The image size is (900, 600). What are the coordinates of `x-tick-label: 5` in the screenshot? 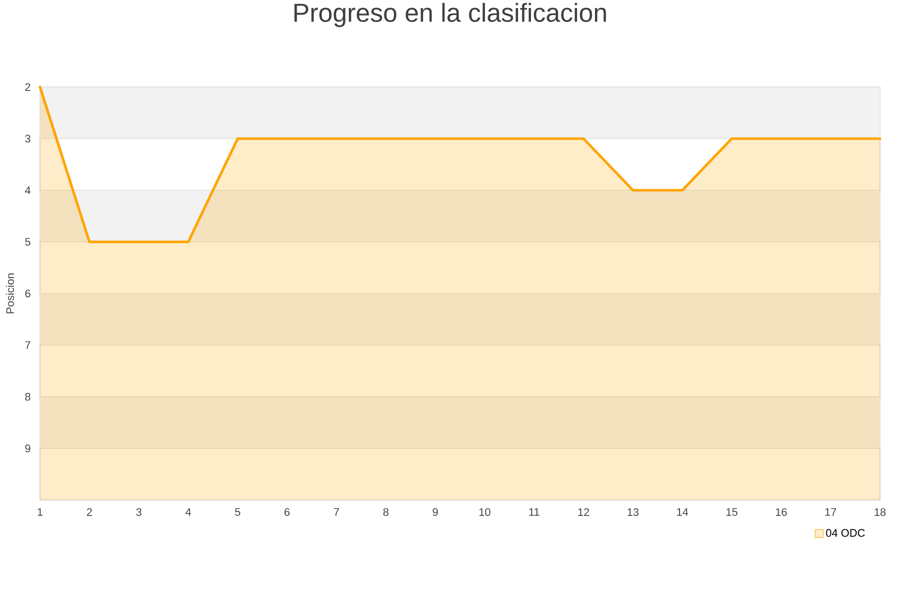 It's located at (237, 512).